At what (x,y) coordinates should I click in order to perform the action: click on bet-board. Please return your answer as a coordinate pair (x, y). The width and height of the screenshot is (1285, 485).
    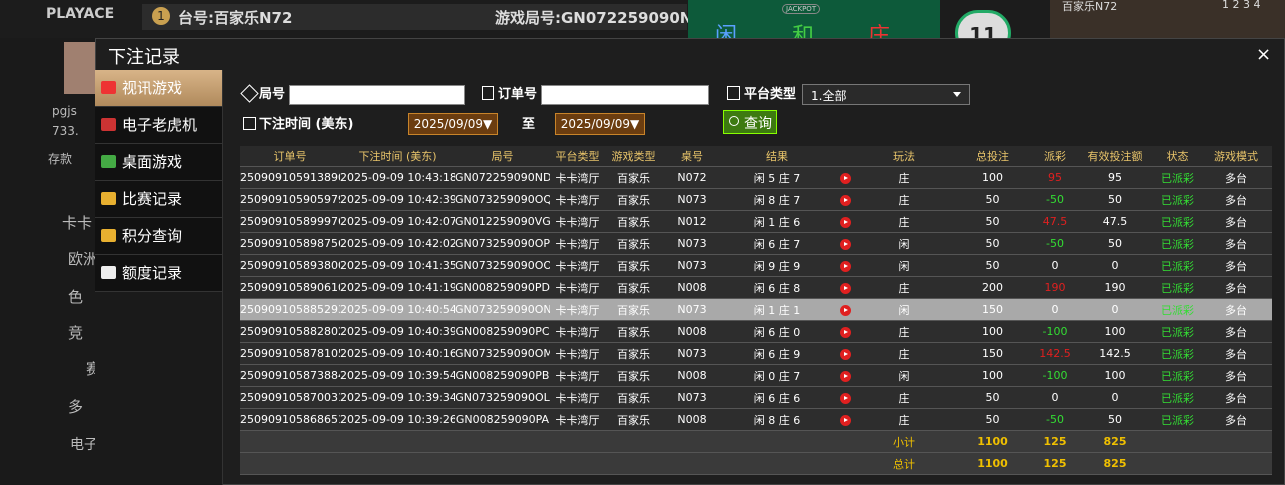
    Looking at the image, I should click on (814, 19).